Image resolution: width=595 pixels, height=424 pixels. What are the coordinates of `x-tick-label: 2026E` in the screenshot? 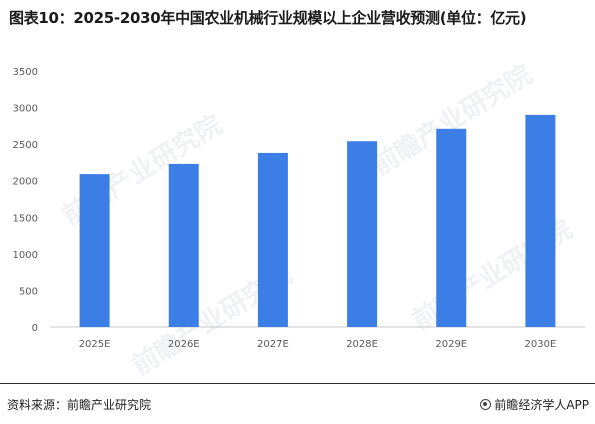 It's located at (184, 344).